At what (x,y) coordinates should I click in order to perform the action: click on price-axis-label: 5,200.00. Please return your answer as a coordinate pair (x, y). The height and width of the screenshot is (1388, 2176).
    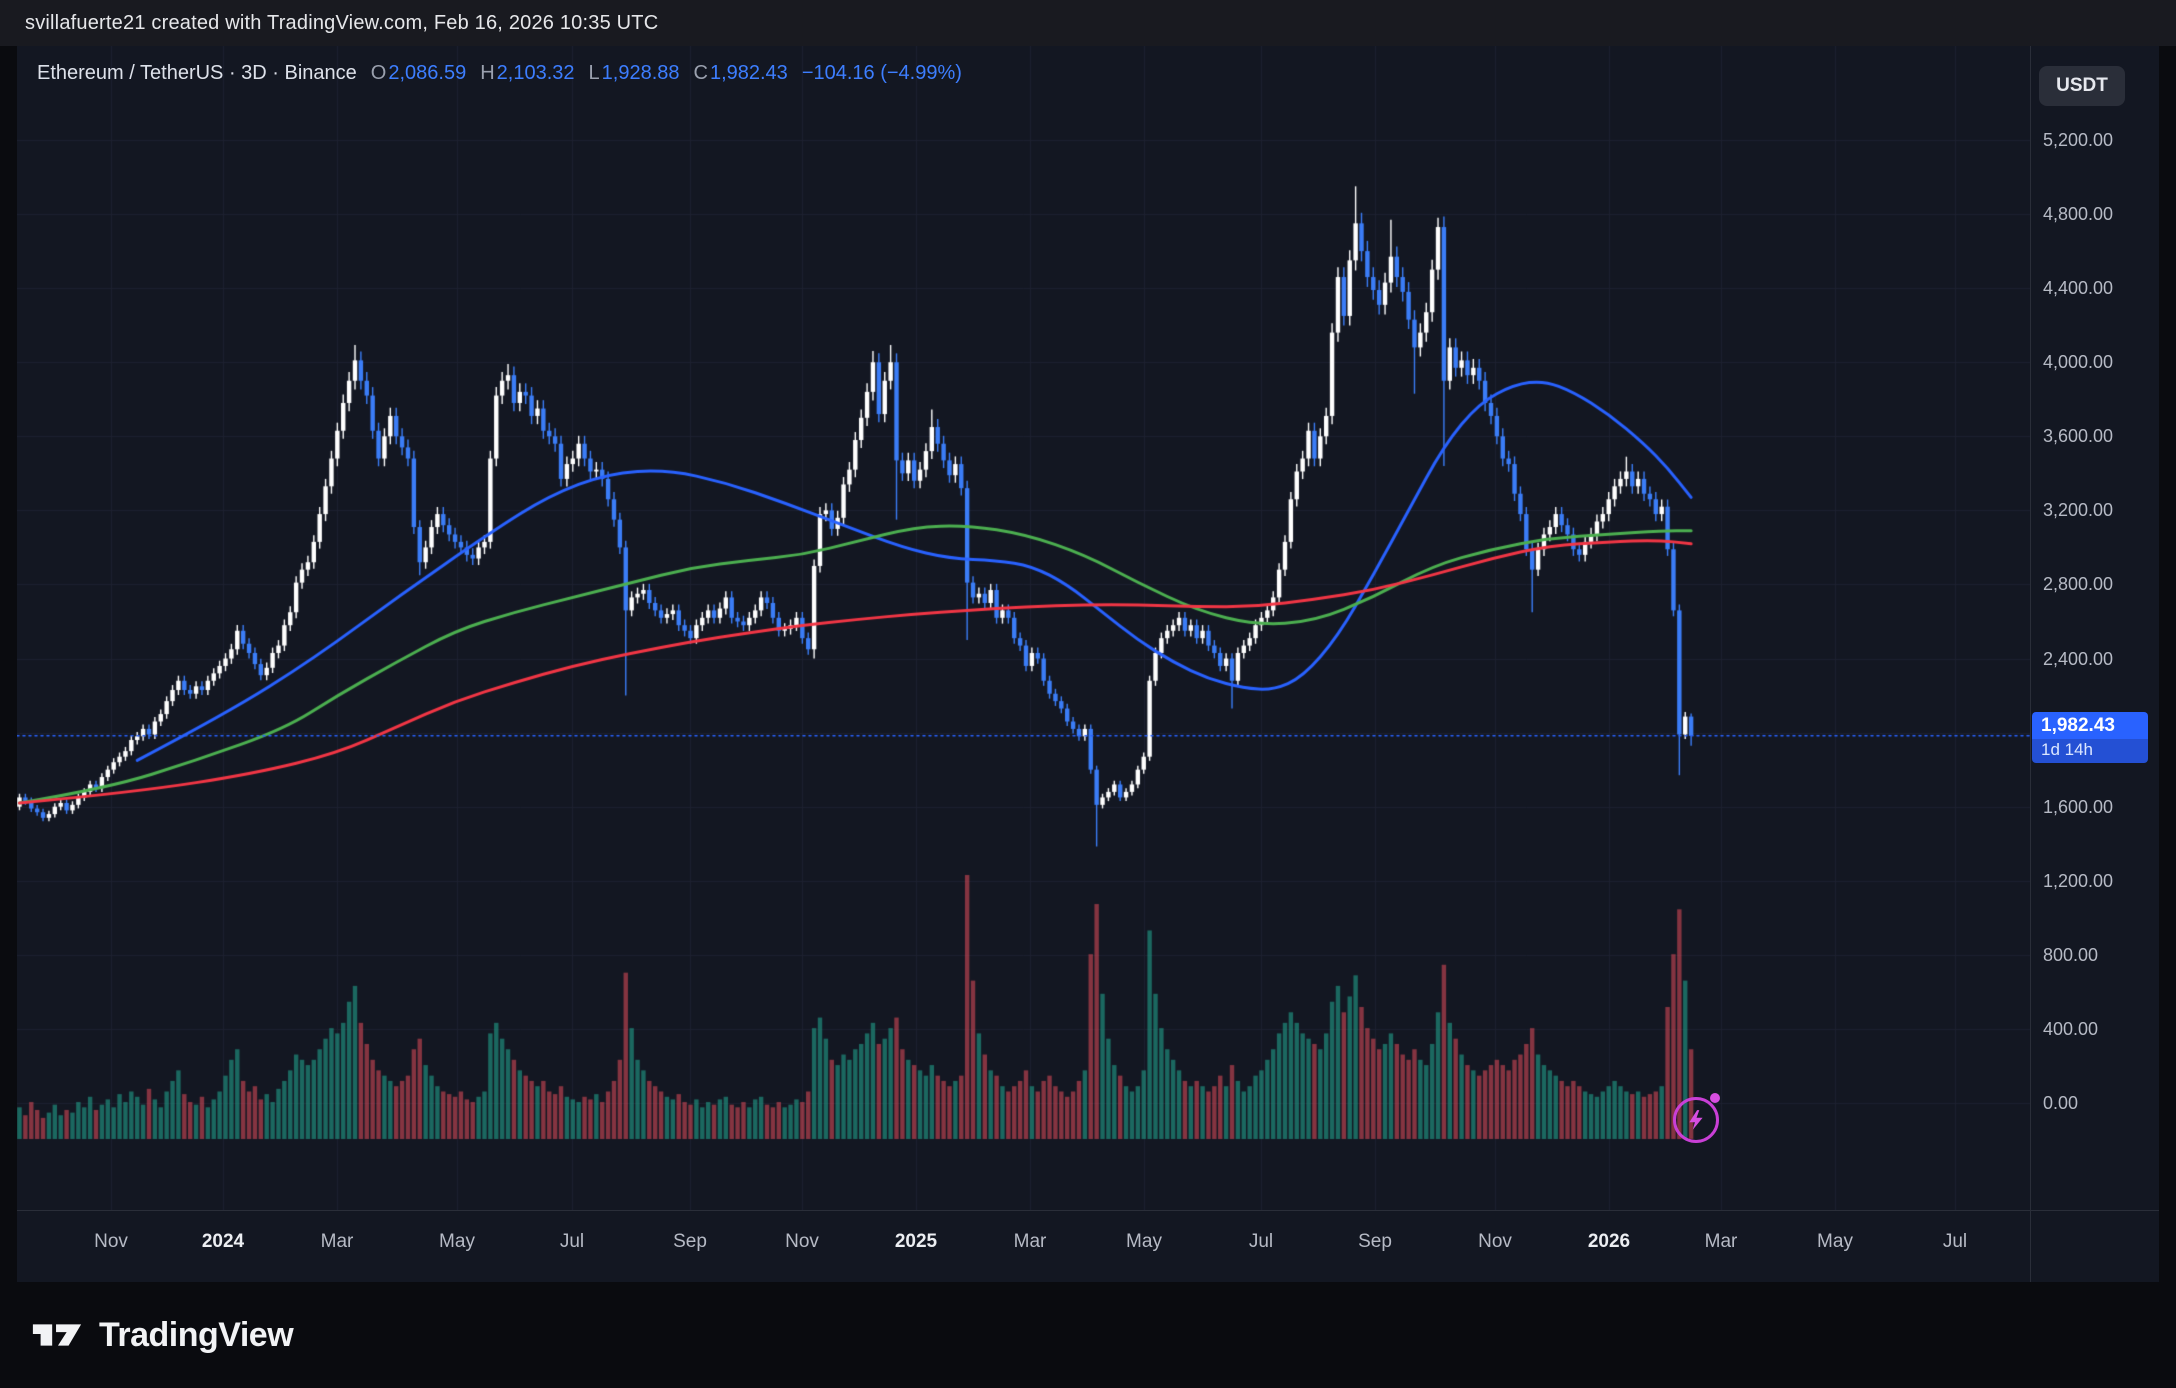
    Looking at the image, I should click on (2078, 140).